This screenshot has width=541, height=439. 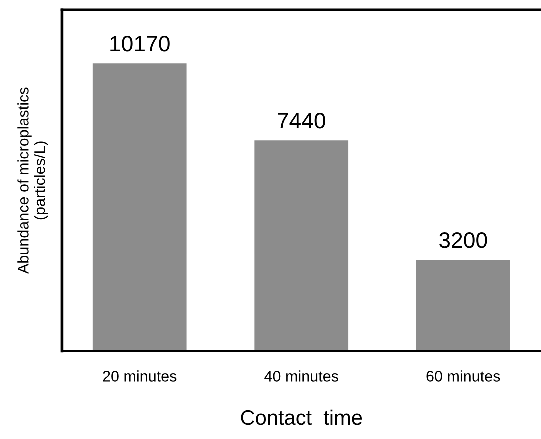 What do you see at coordinates (140, 44) in the screenshot?
I see `data-label: 10170` at bounding box center [140, 44].